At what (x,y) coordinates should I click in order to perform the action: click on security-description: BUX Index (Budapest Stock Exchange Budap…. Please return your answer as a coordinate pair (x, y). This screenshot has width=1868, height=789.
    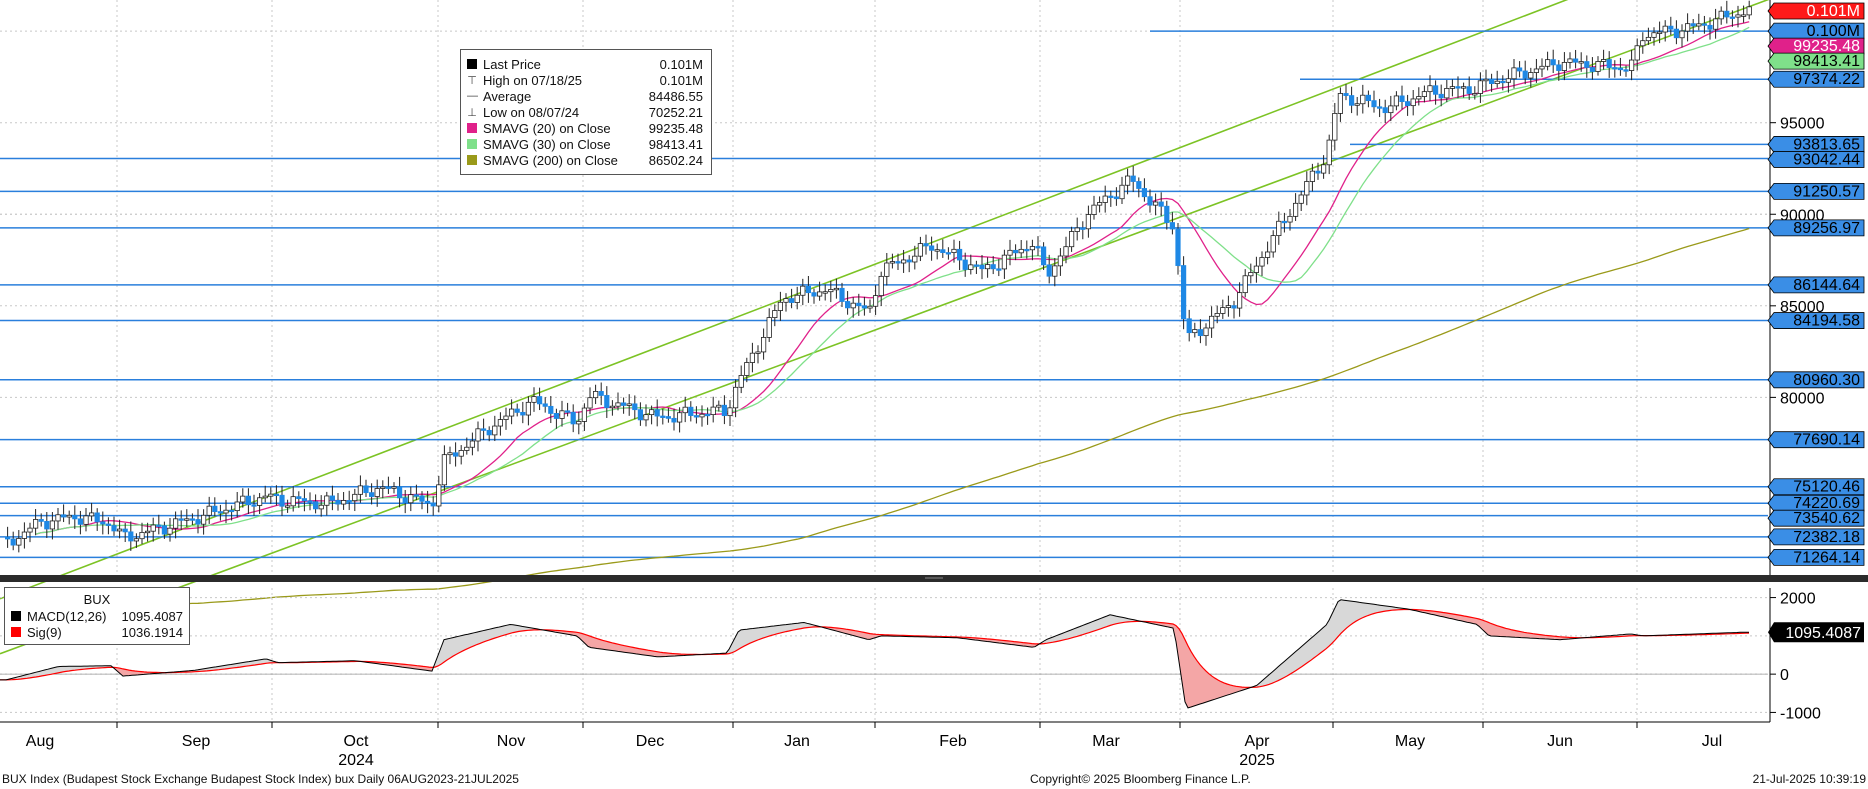
    Looking at the image, I should click on (260, 779).